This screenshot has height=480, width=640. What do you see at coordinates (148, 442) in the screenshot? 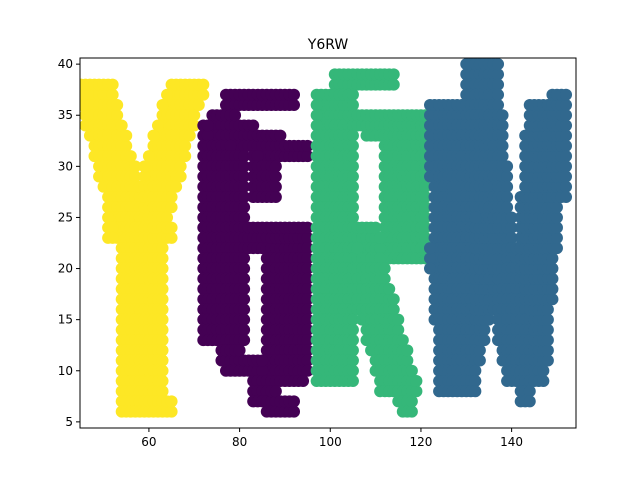
I see `x-tick-label: 60` at bounding box center [148, 442].